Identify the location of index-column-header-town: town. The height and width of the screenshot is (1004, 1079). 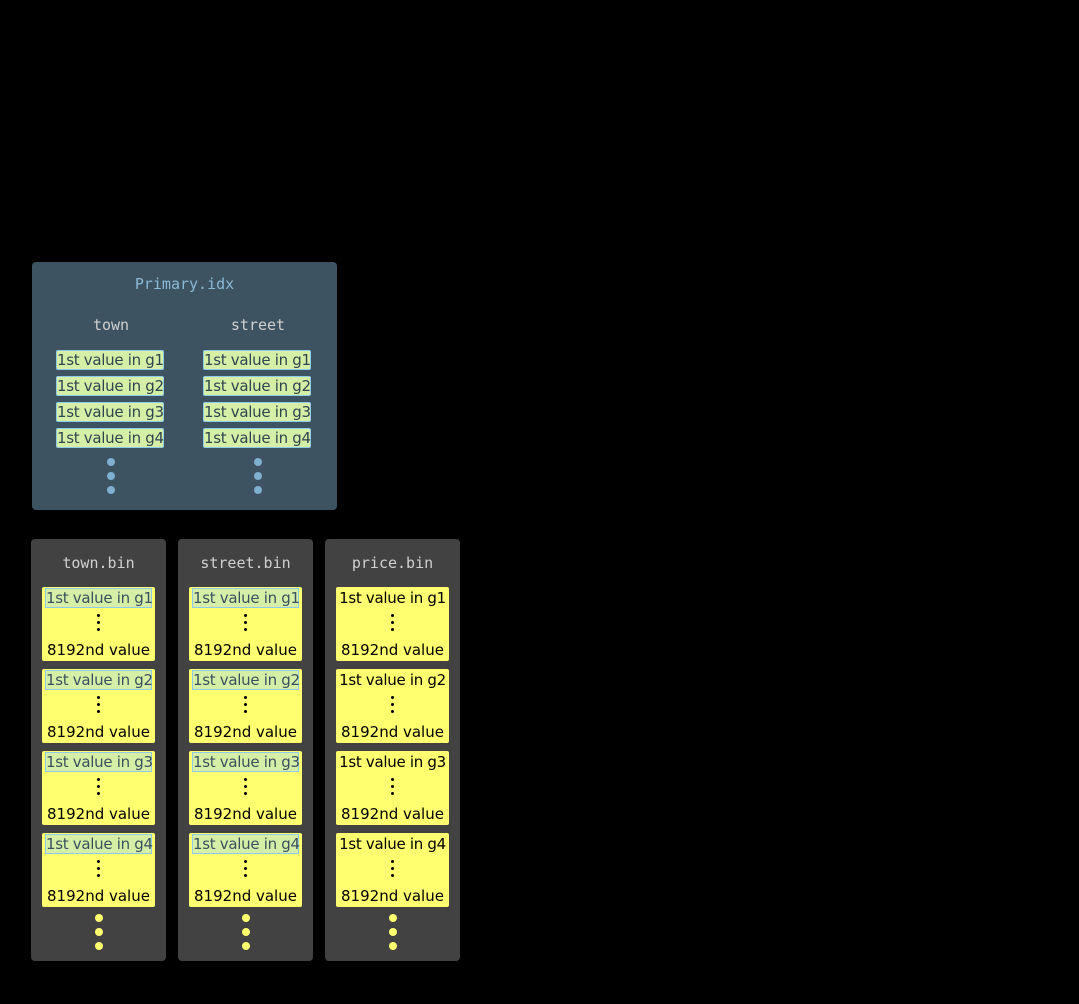
(111, 325).